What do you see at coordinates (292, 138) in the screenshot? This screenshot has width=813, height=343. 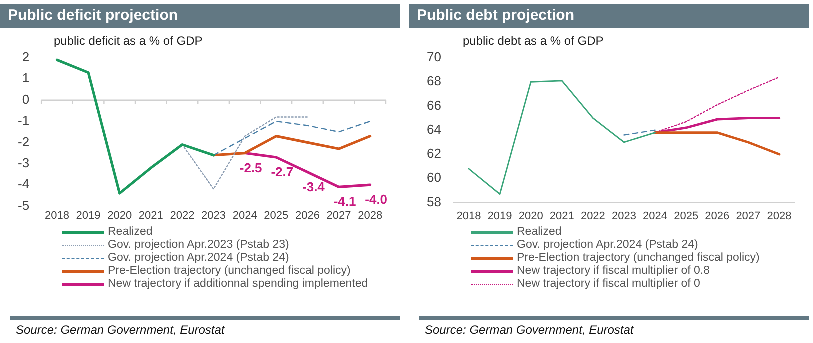 I see `line-series` at bounding box center [292, 138].